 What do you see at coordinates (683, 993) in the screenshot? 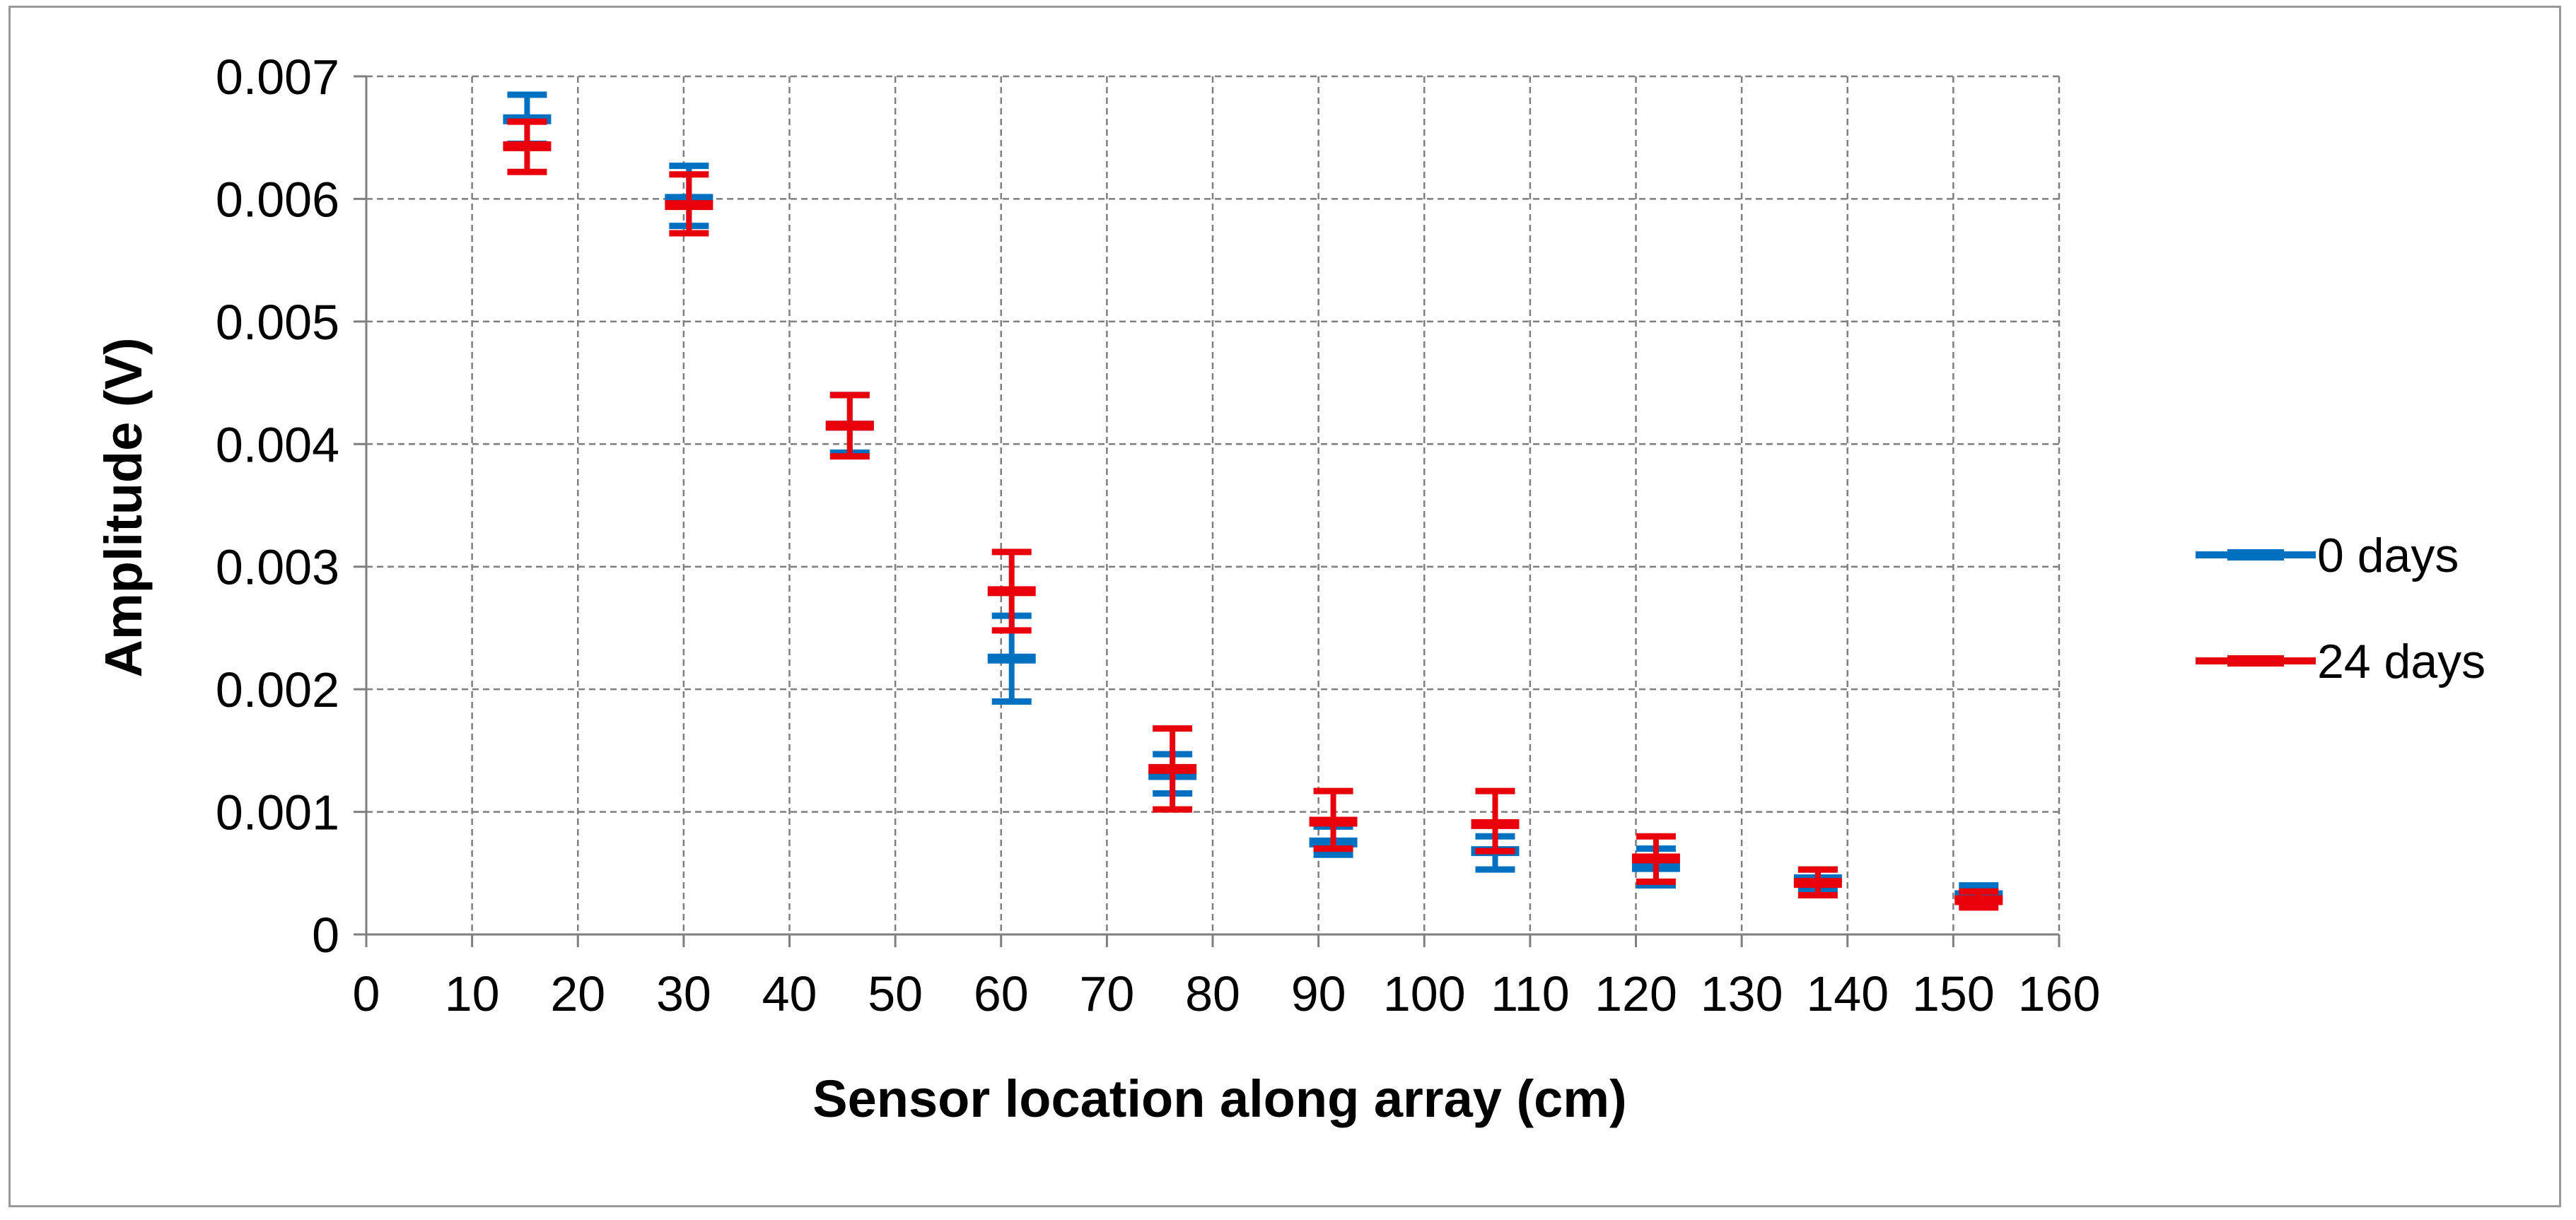
I see `x-tick-label: 30` at bounding box center [683, 993].